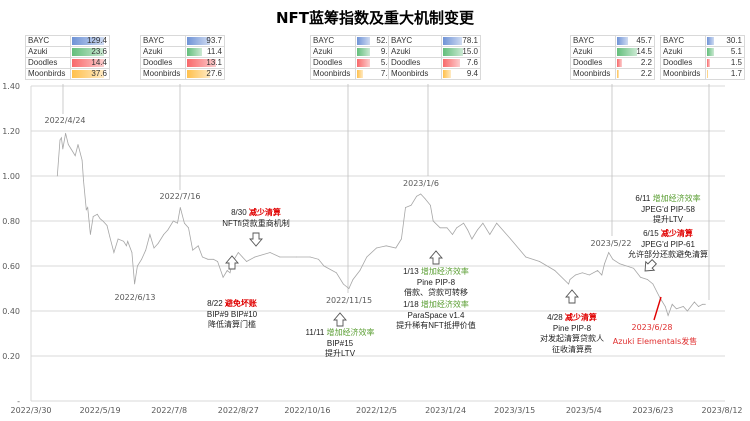  Describe the element at coordinates (375, 18) in the screenshot. I see `chart-title: NFT蓝筹指数及重大机制变更` at that location.